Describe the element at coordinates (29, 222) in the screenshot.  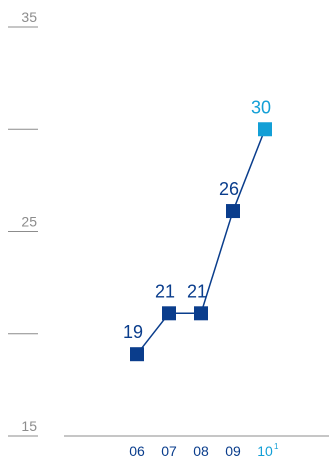
I see `y-tick-label: 25` at that location.